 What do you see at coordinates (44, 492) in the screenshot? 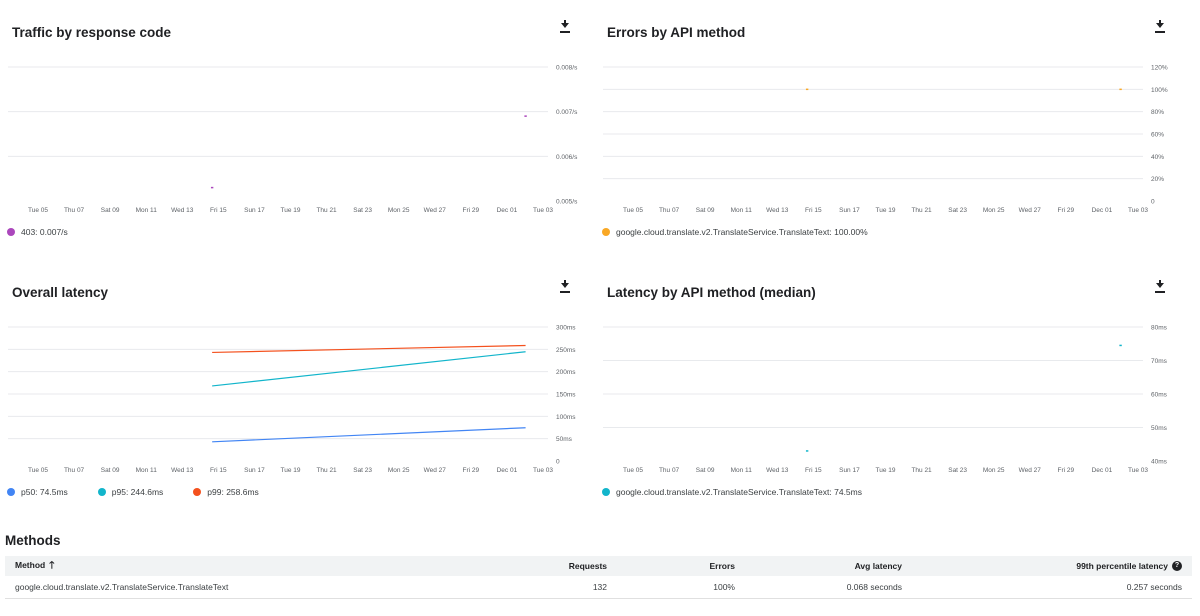
I see `legend-label: p50: 74.5ms` at bounding box center [44, 492].